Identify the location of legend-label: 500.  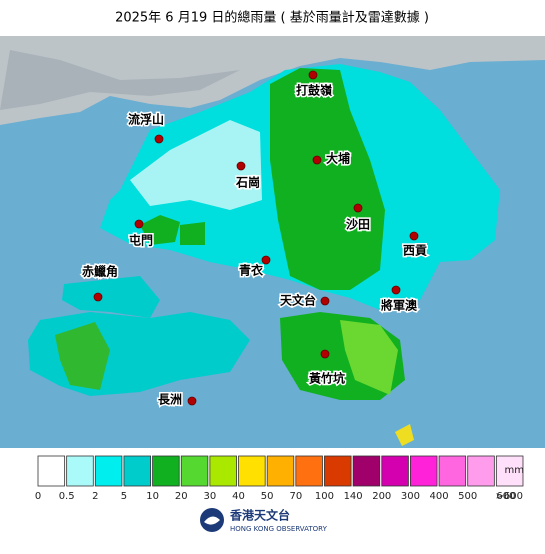
(467, 496).